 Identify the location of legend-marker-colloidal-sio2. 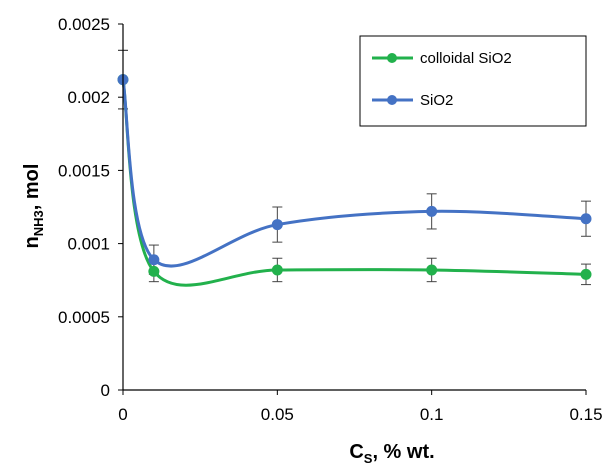
(392, 58).